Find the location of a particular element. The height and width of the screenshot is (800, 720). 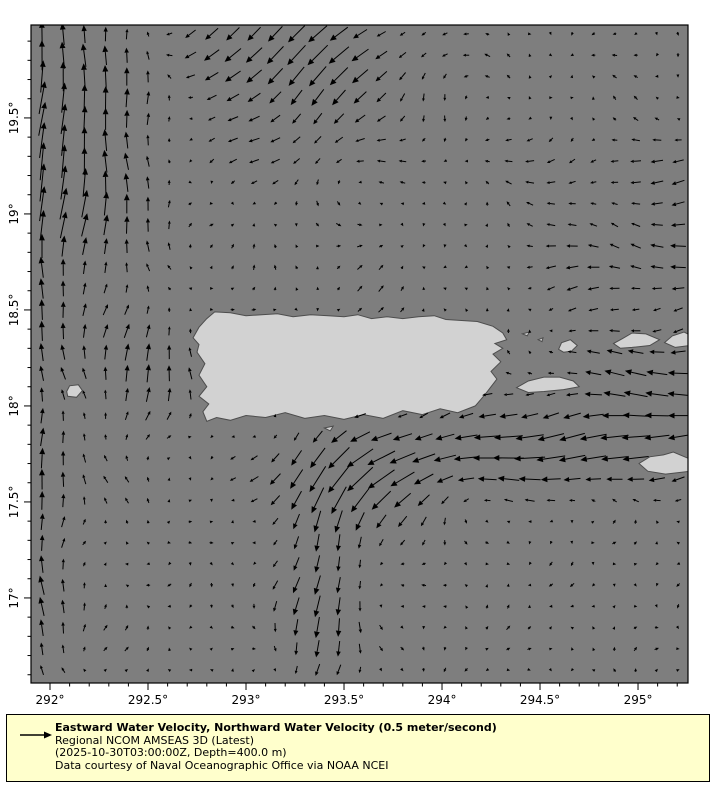

y-tick-label: 19° is located at coordinates (14, 213).